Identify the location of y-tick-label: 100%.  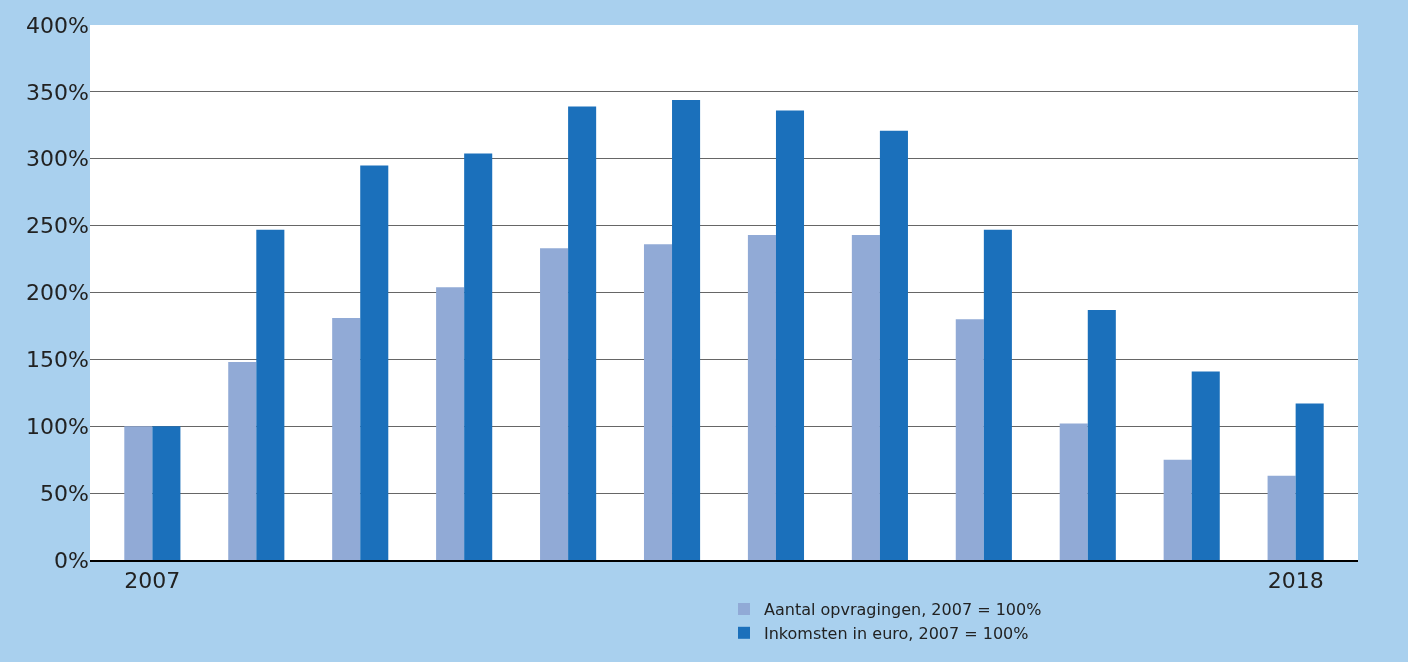
(57, 426).